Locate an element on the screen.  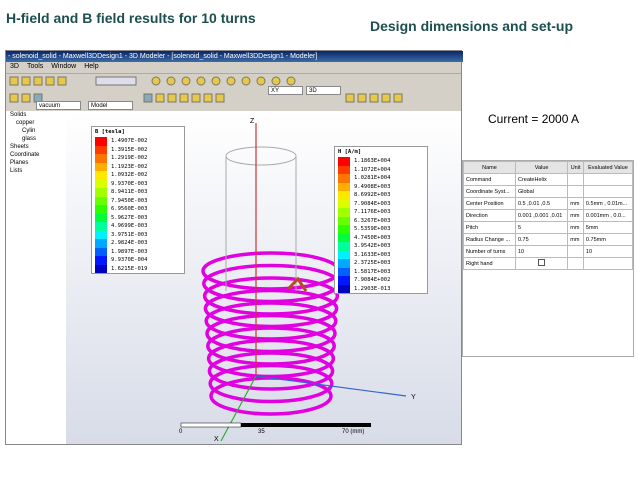
legend-row: 7.9450E-003 is located at coordinates (138, 200).